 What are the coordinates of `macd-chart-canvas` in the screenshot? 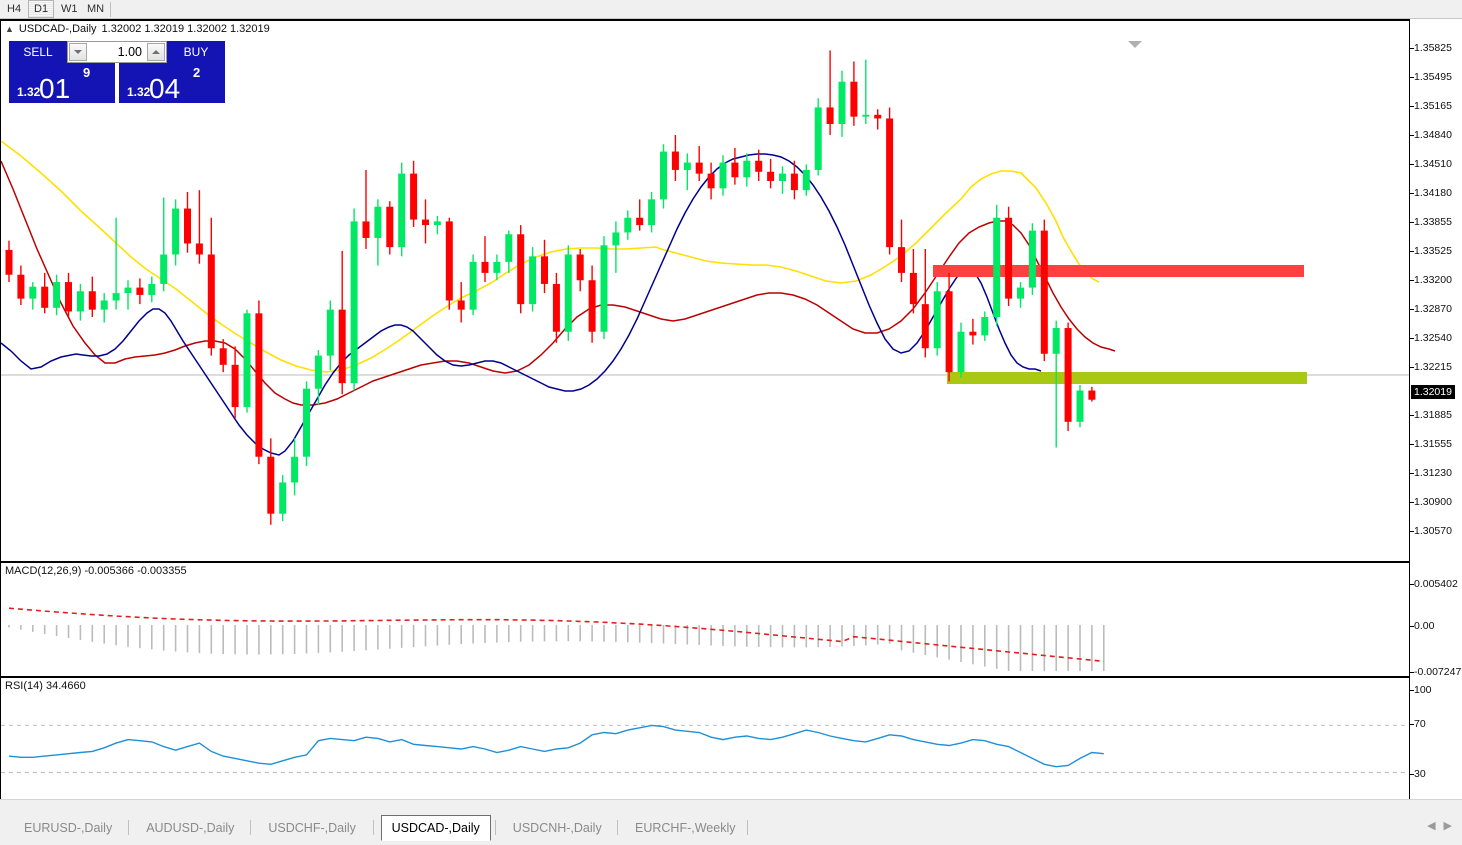 It's located at (556, 639).